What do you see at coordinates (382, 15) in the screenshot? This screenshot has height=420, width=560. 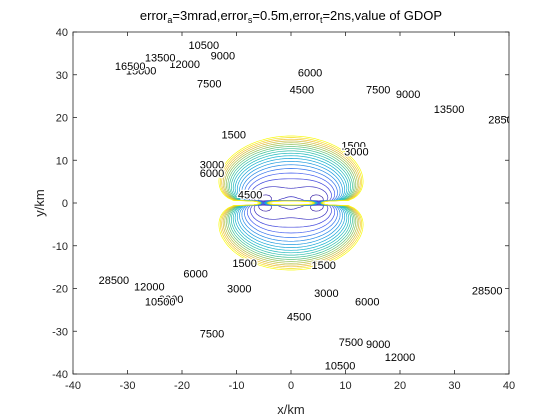 I see `title-text: =2ns,value of GDOP` at bounding box center [382, 15].